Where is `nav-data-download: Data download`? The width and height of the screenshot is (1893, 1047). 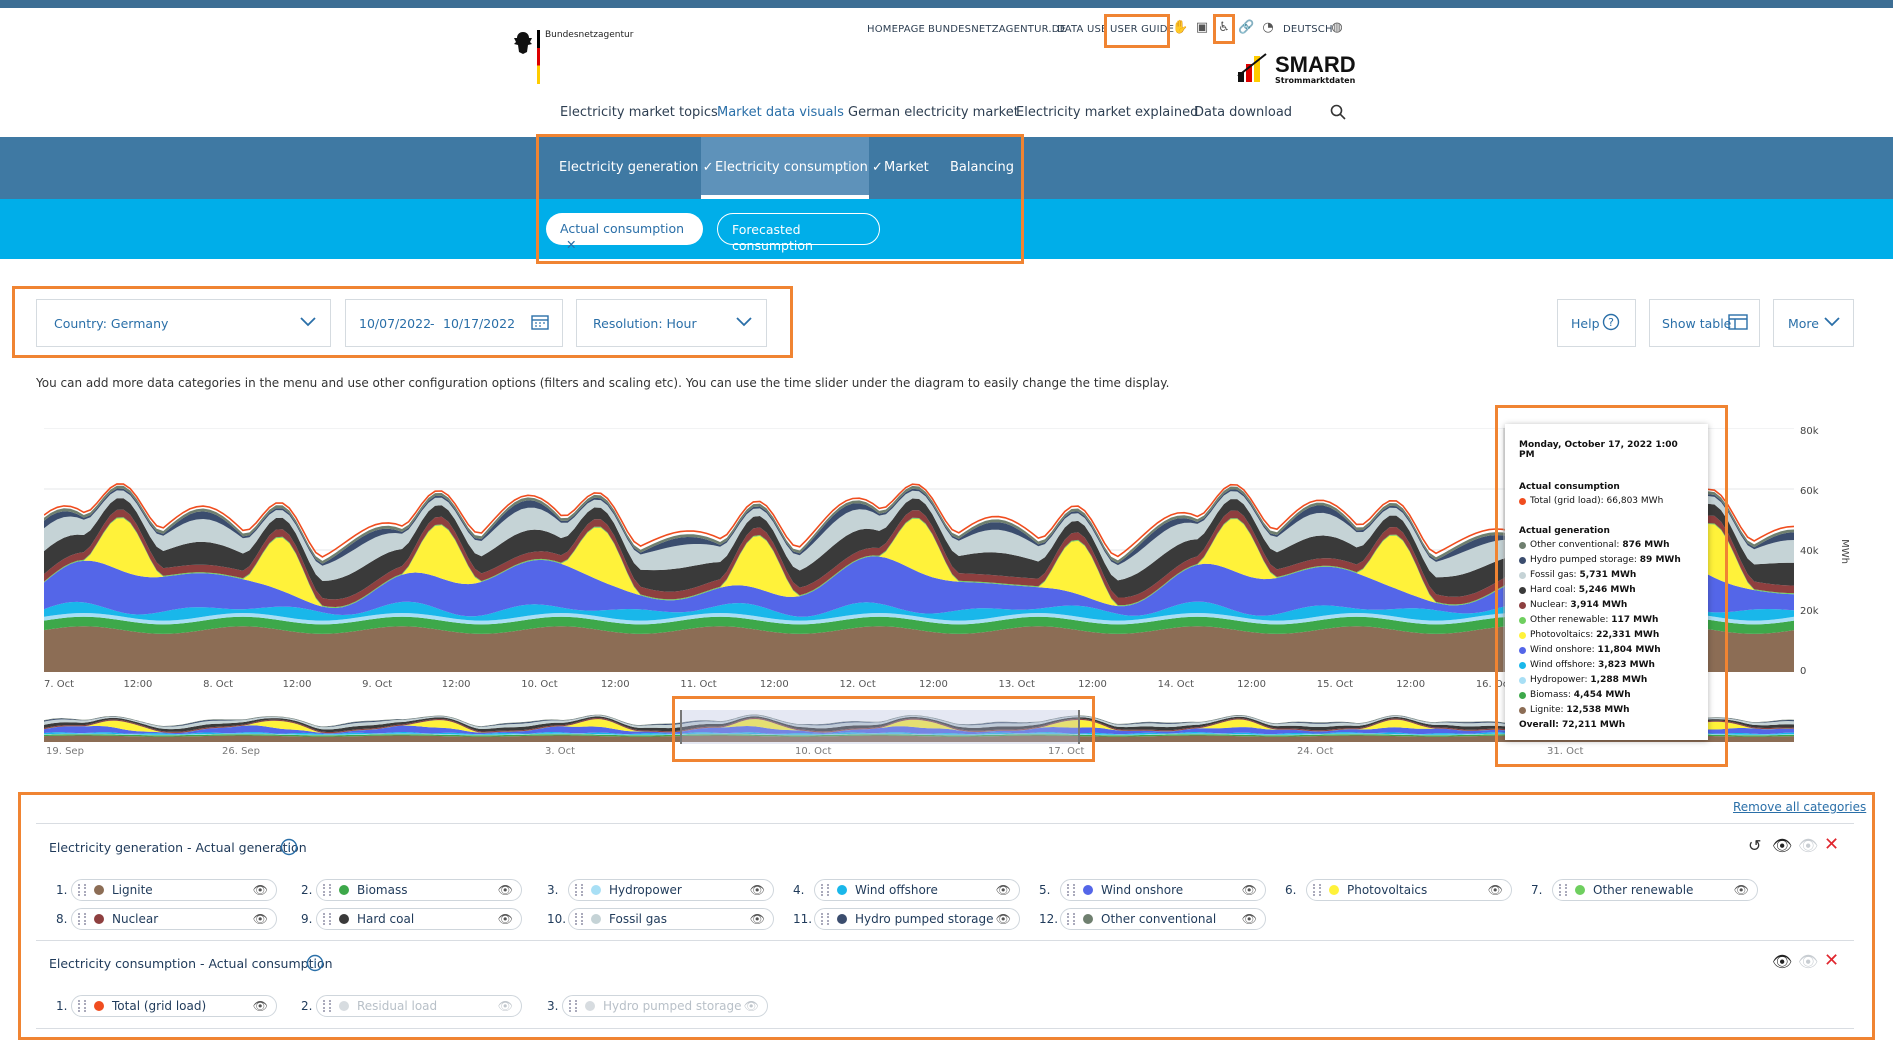
nav-data-download: Data download is located at coordinates (1243, 112).